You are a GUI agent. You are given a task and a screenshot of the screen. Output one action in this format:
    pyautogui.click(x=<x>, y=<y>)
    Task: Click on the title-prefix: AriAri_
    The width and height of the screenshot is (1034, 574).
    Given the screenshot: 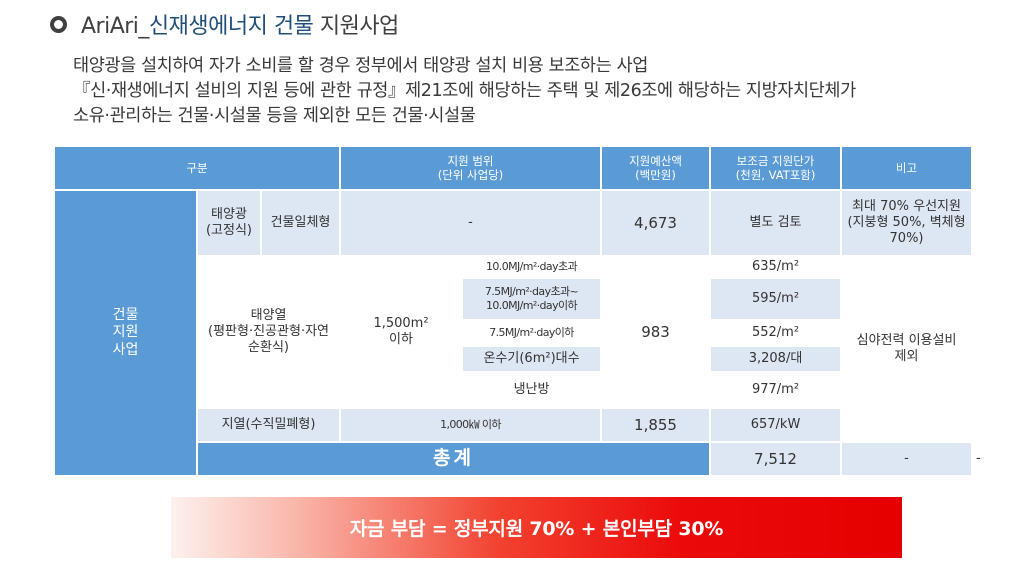 What is the action you would take?
    pyautogui.click(x=115, y=26)
    